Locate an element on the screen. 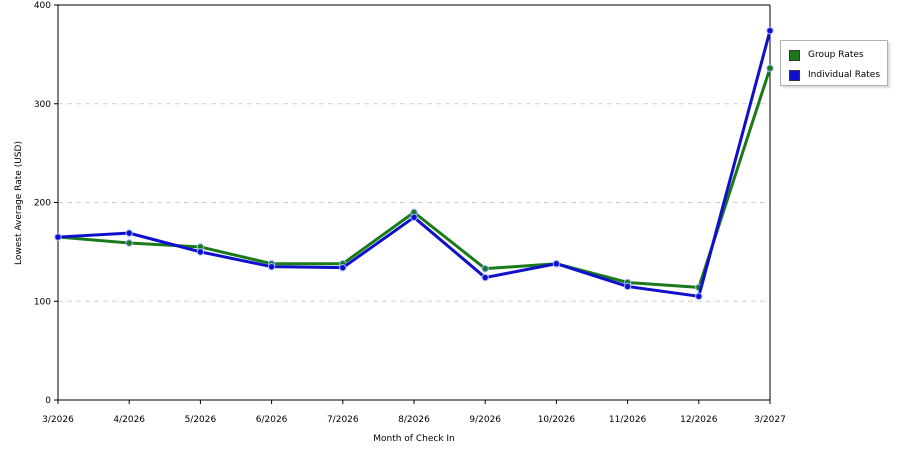 This screenshot has width=900, height=450. x-tick-label-1: 4/2026 is located at coordinates (129, 420).